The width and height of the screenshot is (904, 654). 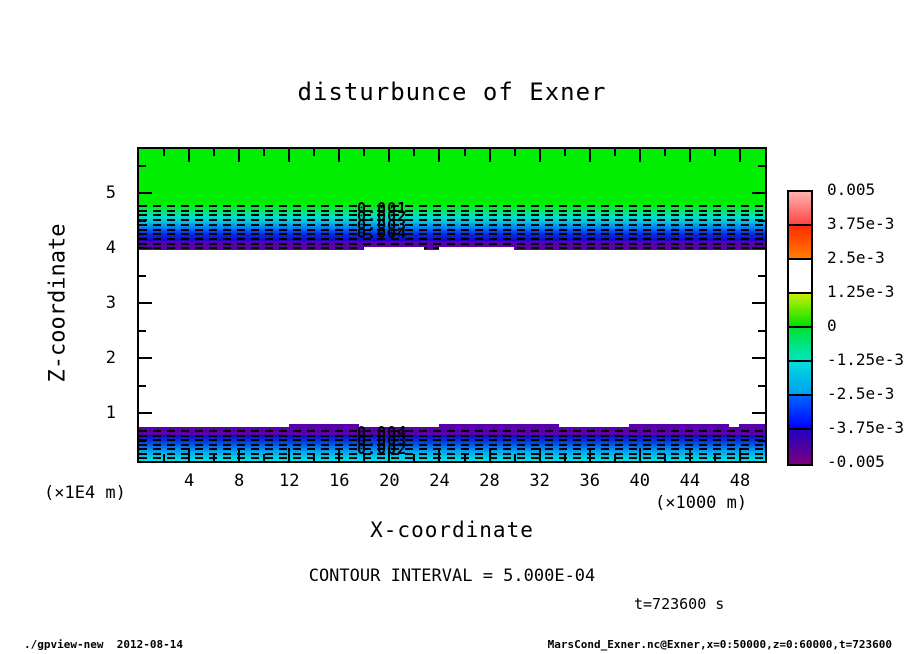 I want to click on x-axis-tick-label: 12, so click(x=289, y=481).